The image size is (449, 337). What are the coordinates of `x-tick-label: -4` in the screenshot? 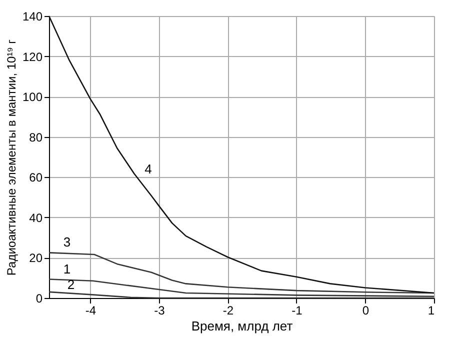 It's located at (90, 311).